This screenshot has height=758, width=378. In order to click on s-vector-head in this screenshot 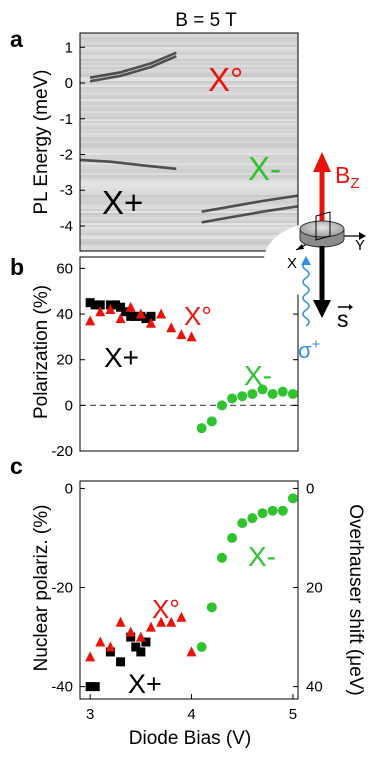, I will do `click(351, 307)`.